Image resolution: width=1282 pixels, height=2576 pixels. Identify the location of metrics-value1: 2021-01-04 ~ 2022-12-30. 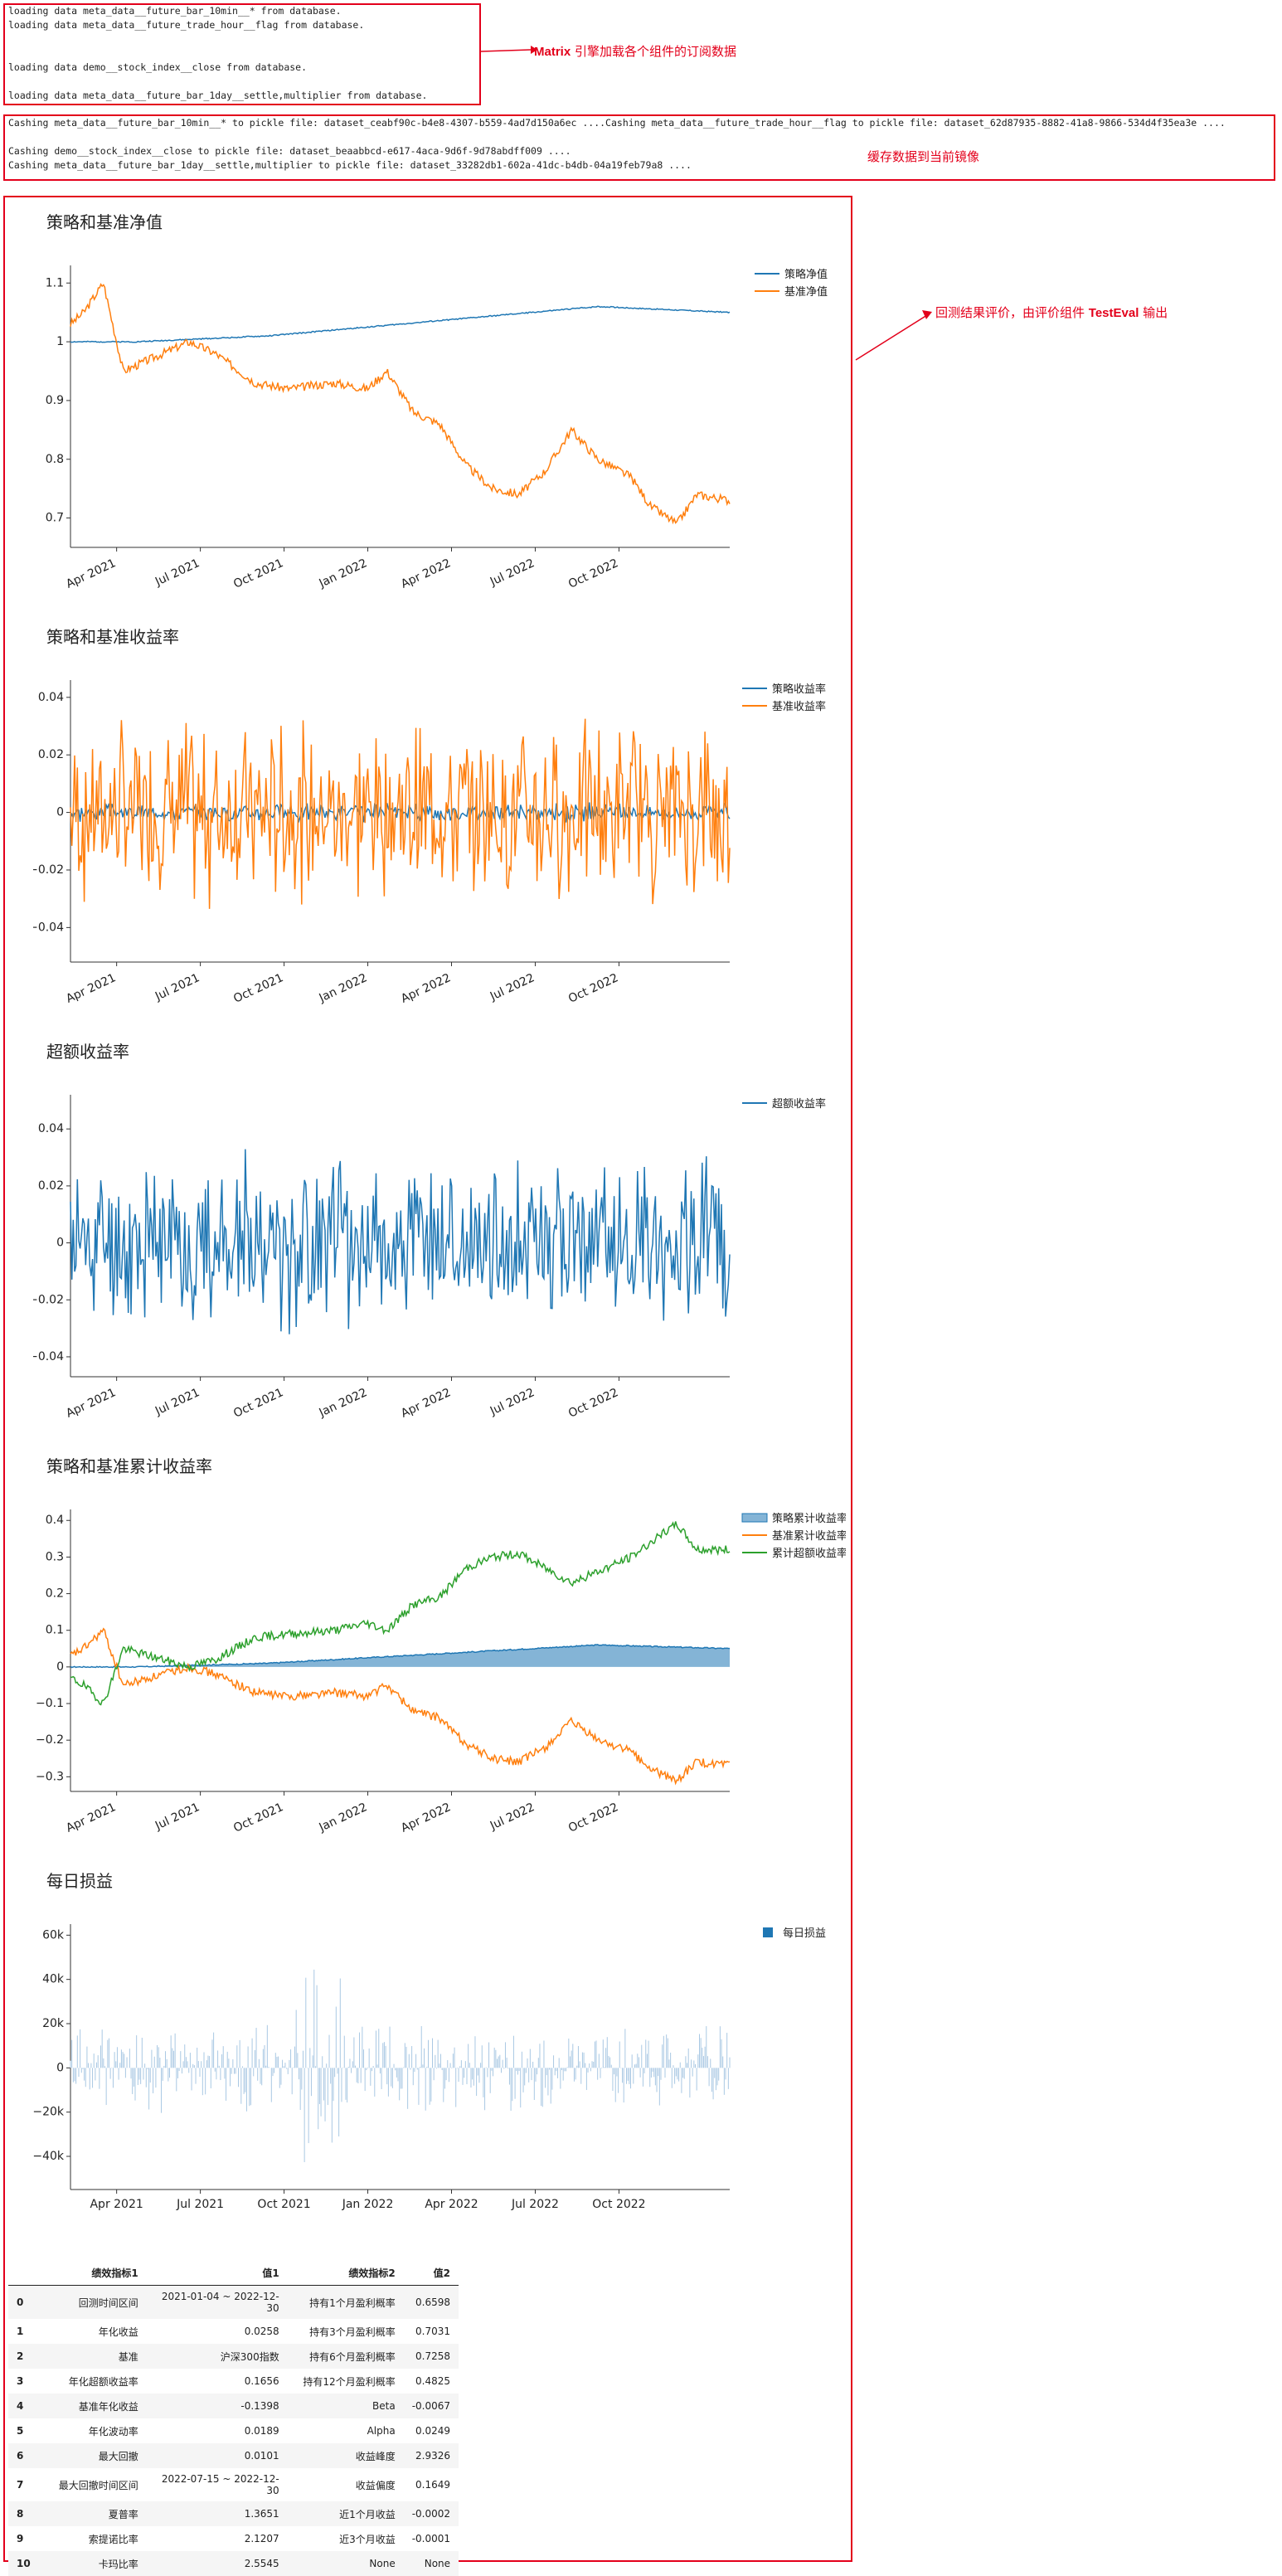
(217, 2302).